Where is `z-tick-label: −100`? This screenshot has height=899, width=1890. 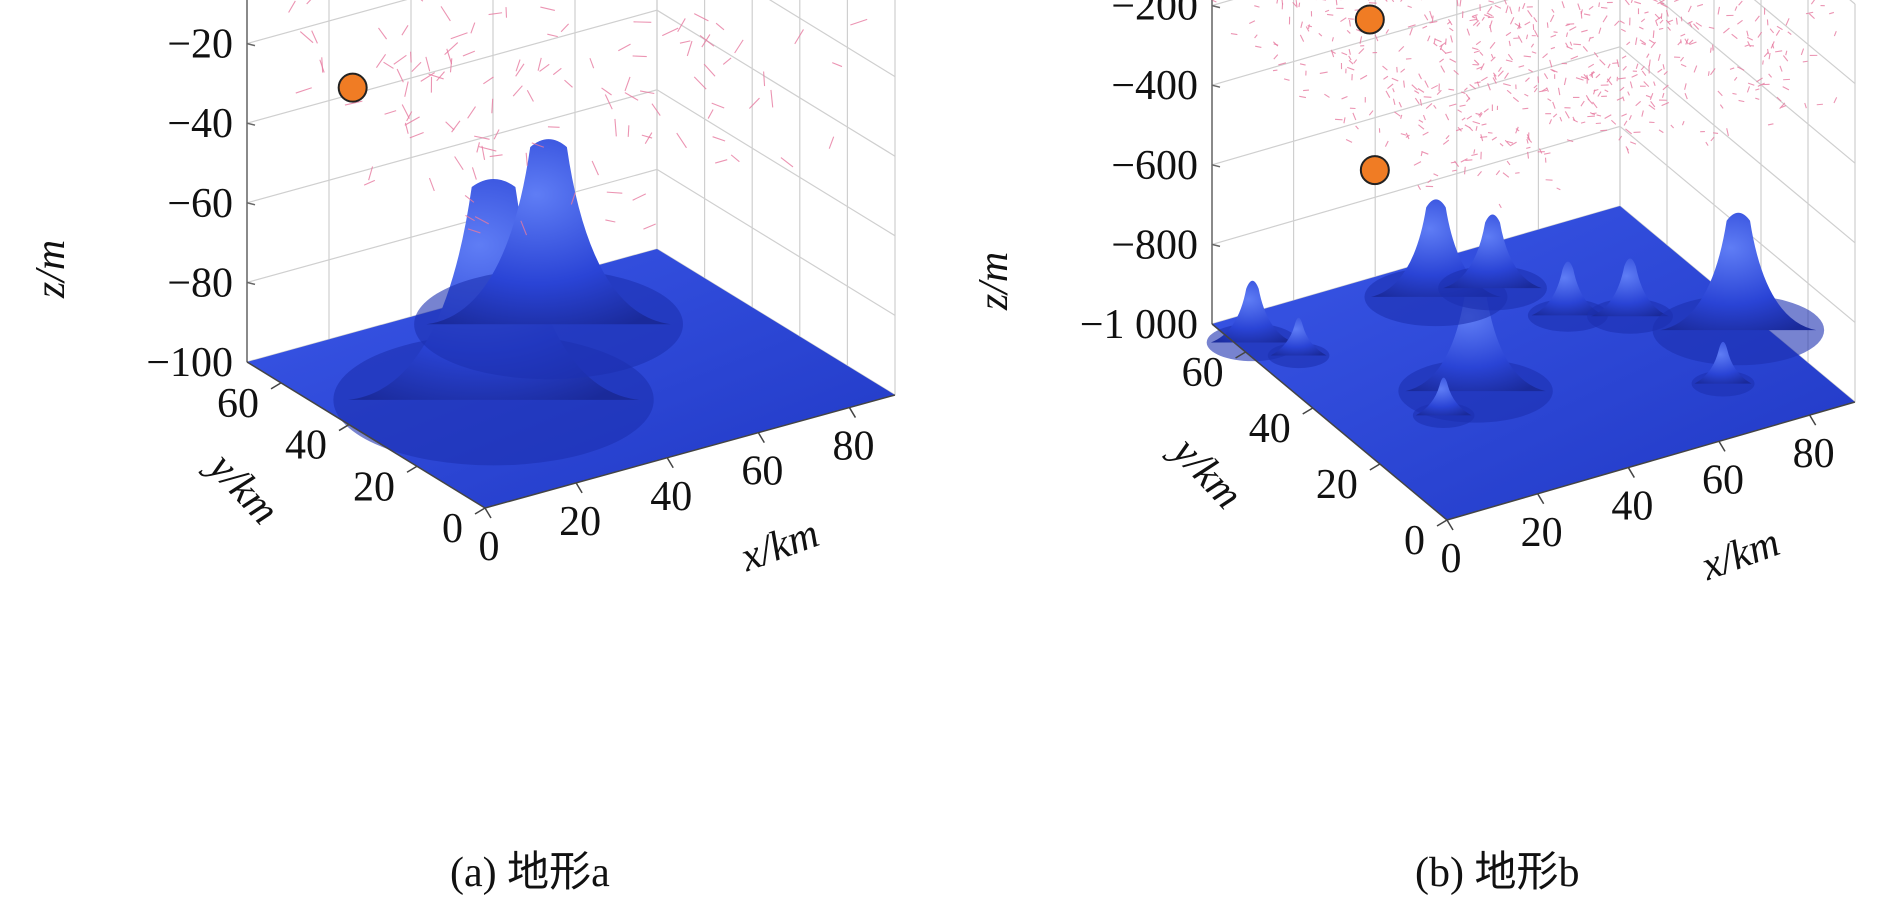
z-tick-label: −100 is located at coordinates (189, 363).